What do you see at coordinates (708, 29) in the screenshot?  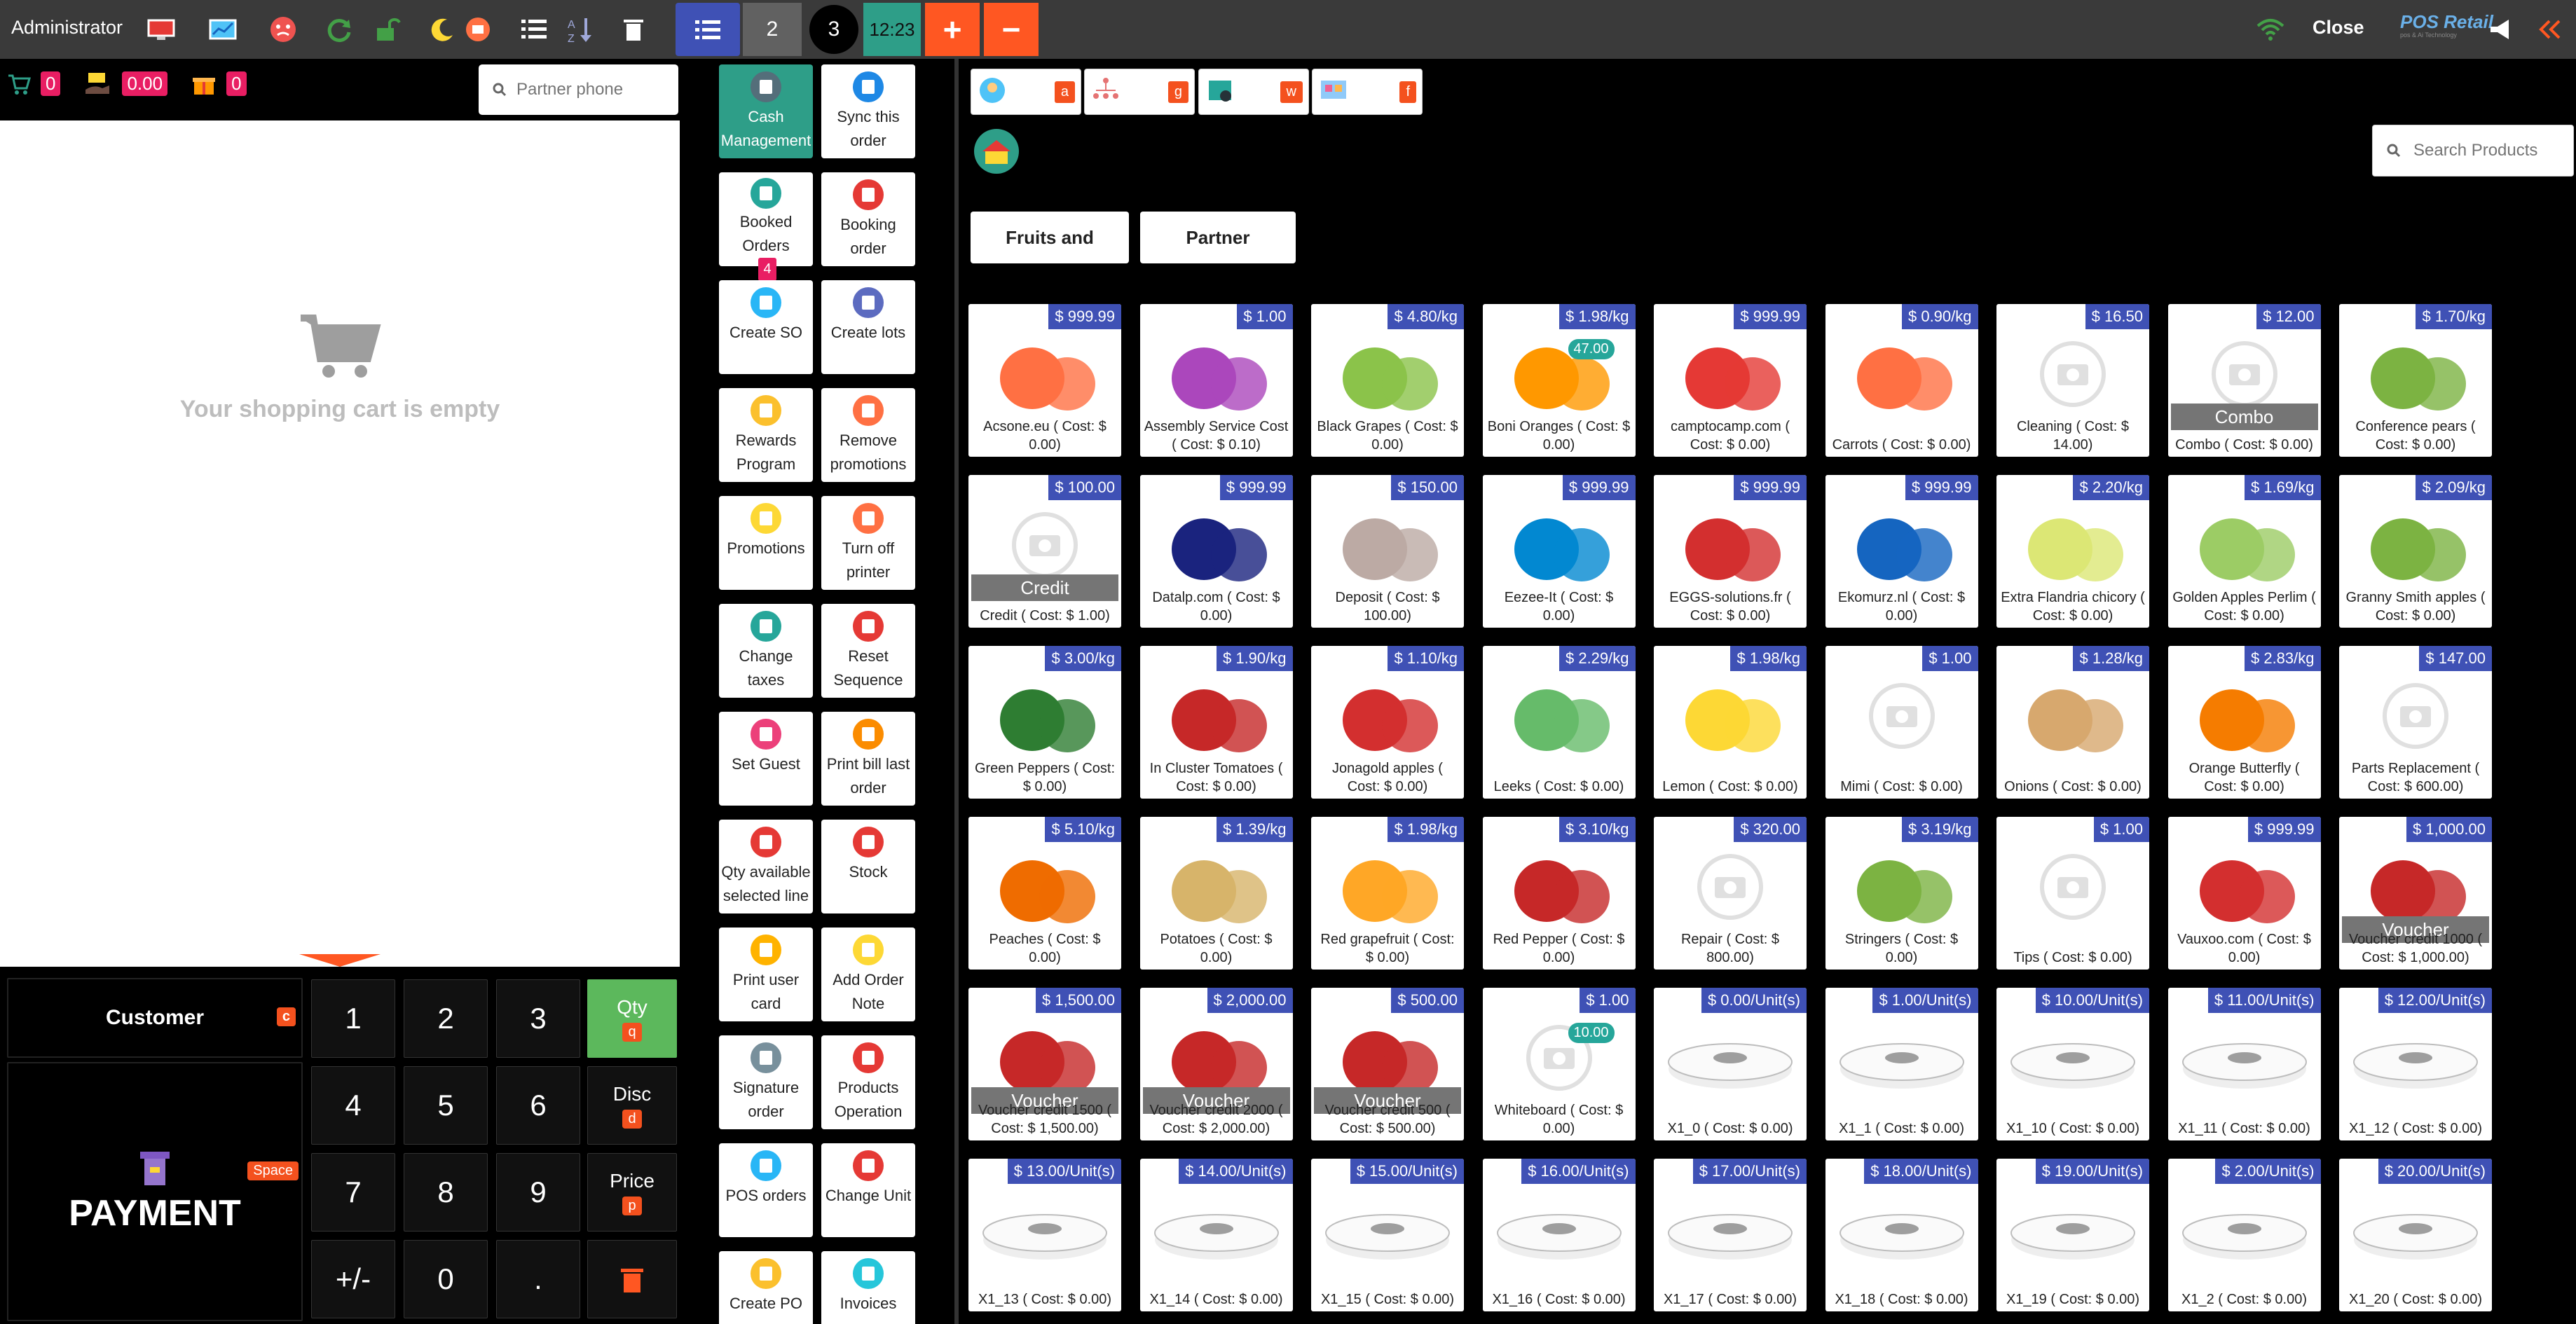 I see `order-list-button` at bounding box center [708, 29].